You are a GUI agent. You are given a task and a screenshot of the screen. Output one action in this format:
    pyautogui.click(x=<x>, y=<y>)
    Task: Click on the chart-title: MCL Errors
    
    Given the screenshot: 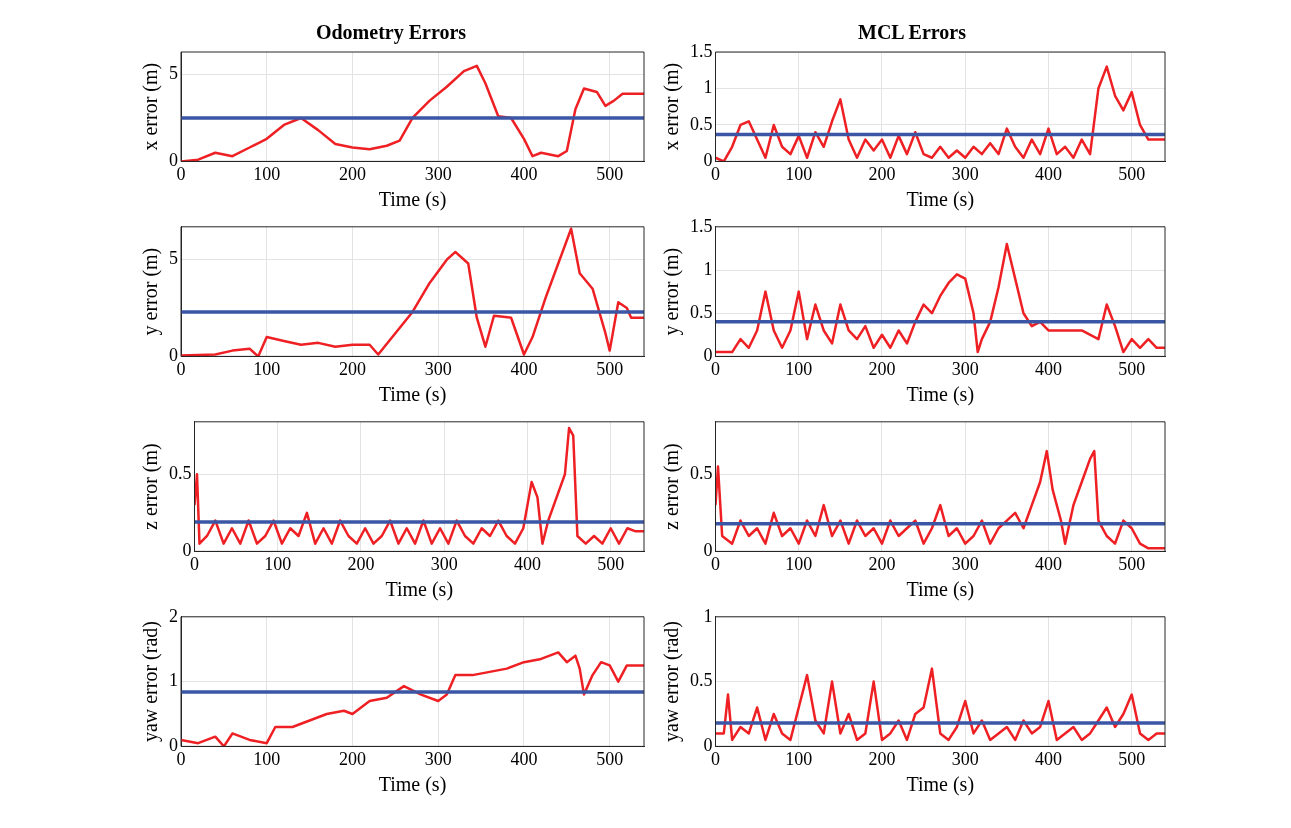 What is the action you would take?
    pyautogui.click(x=912, y=32)
    